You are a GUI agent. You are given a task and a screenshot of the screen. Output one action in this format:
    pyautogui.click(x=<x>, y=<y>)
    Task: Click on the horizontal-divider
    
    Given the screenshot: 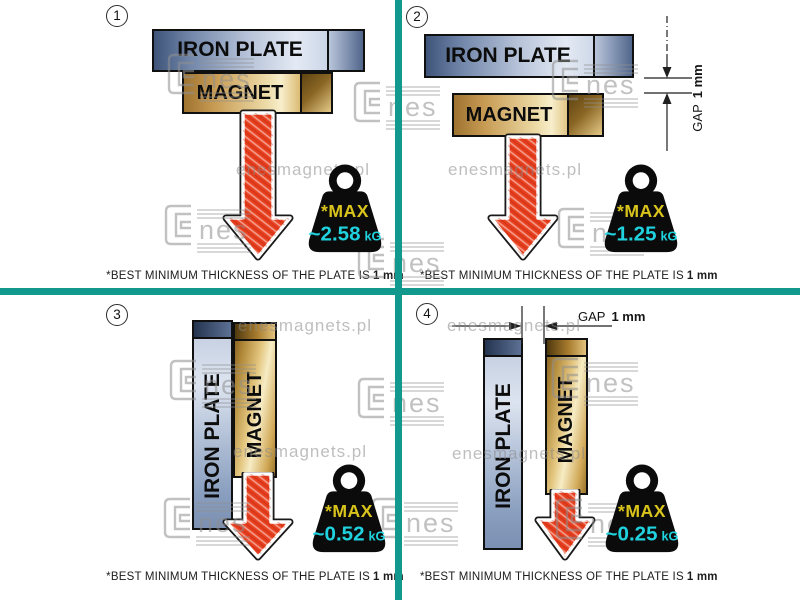 What is the action you would take?
    pyautogui.click(x=400, y=291)
    